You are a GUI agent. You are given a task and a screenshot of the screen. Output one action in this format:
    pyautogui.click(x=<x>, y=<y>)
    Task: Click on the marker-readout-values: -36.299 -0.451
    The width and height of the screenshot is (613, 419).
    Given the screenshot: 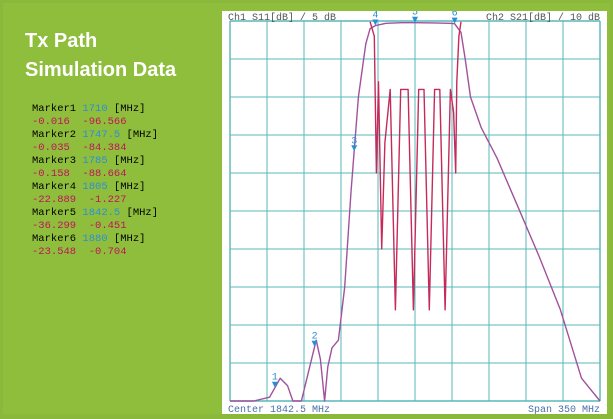 What is the action you would take?
    pyautogui.click(x=122, y=226)
    